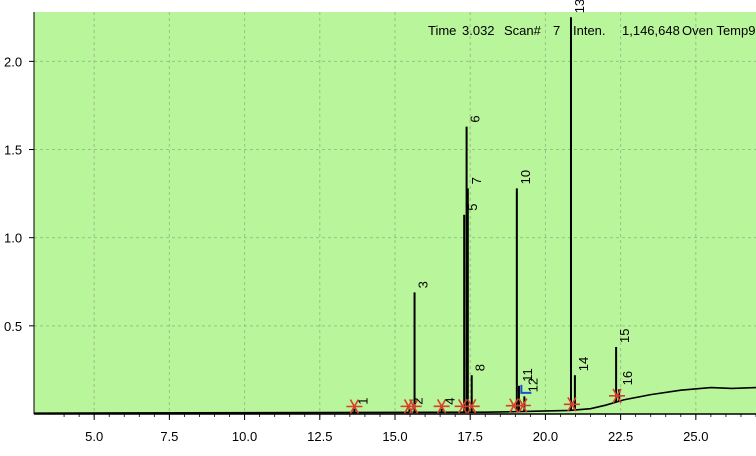 Image resolution: width=756 pixels, height=456 pixels. Describe the element at coordinates (651, 30) in the screenshot. I see `inten-value: 1,146,648` at that location.